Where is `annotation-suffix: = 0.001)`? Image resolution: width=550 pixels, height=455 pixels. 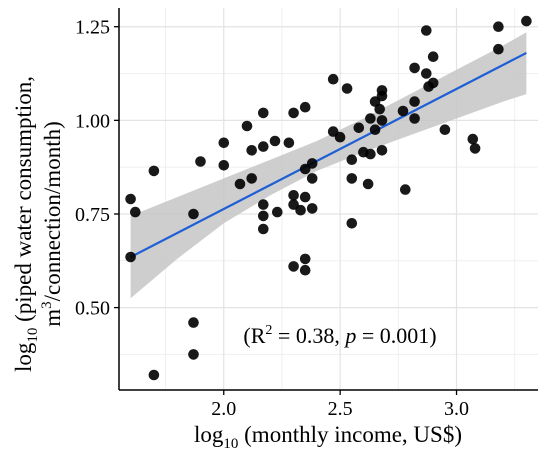 annotation-suffix: = 0.001) is located at coordinates (396, 335).